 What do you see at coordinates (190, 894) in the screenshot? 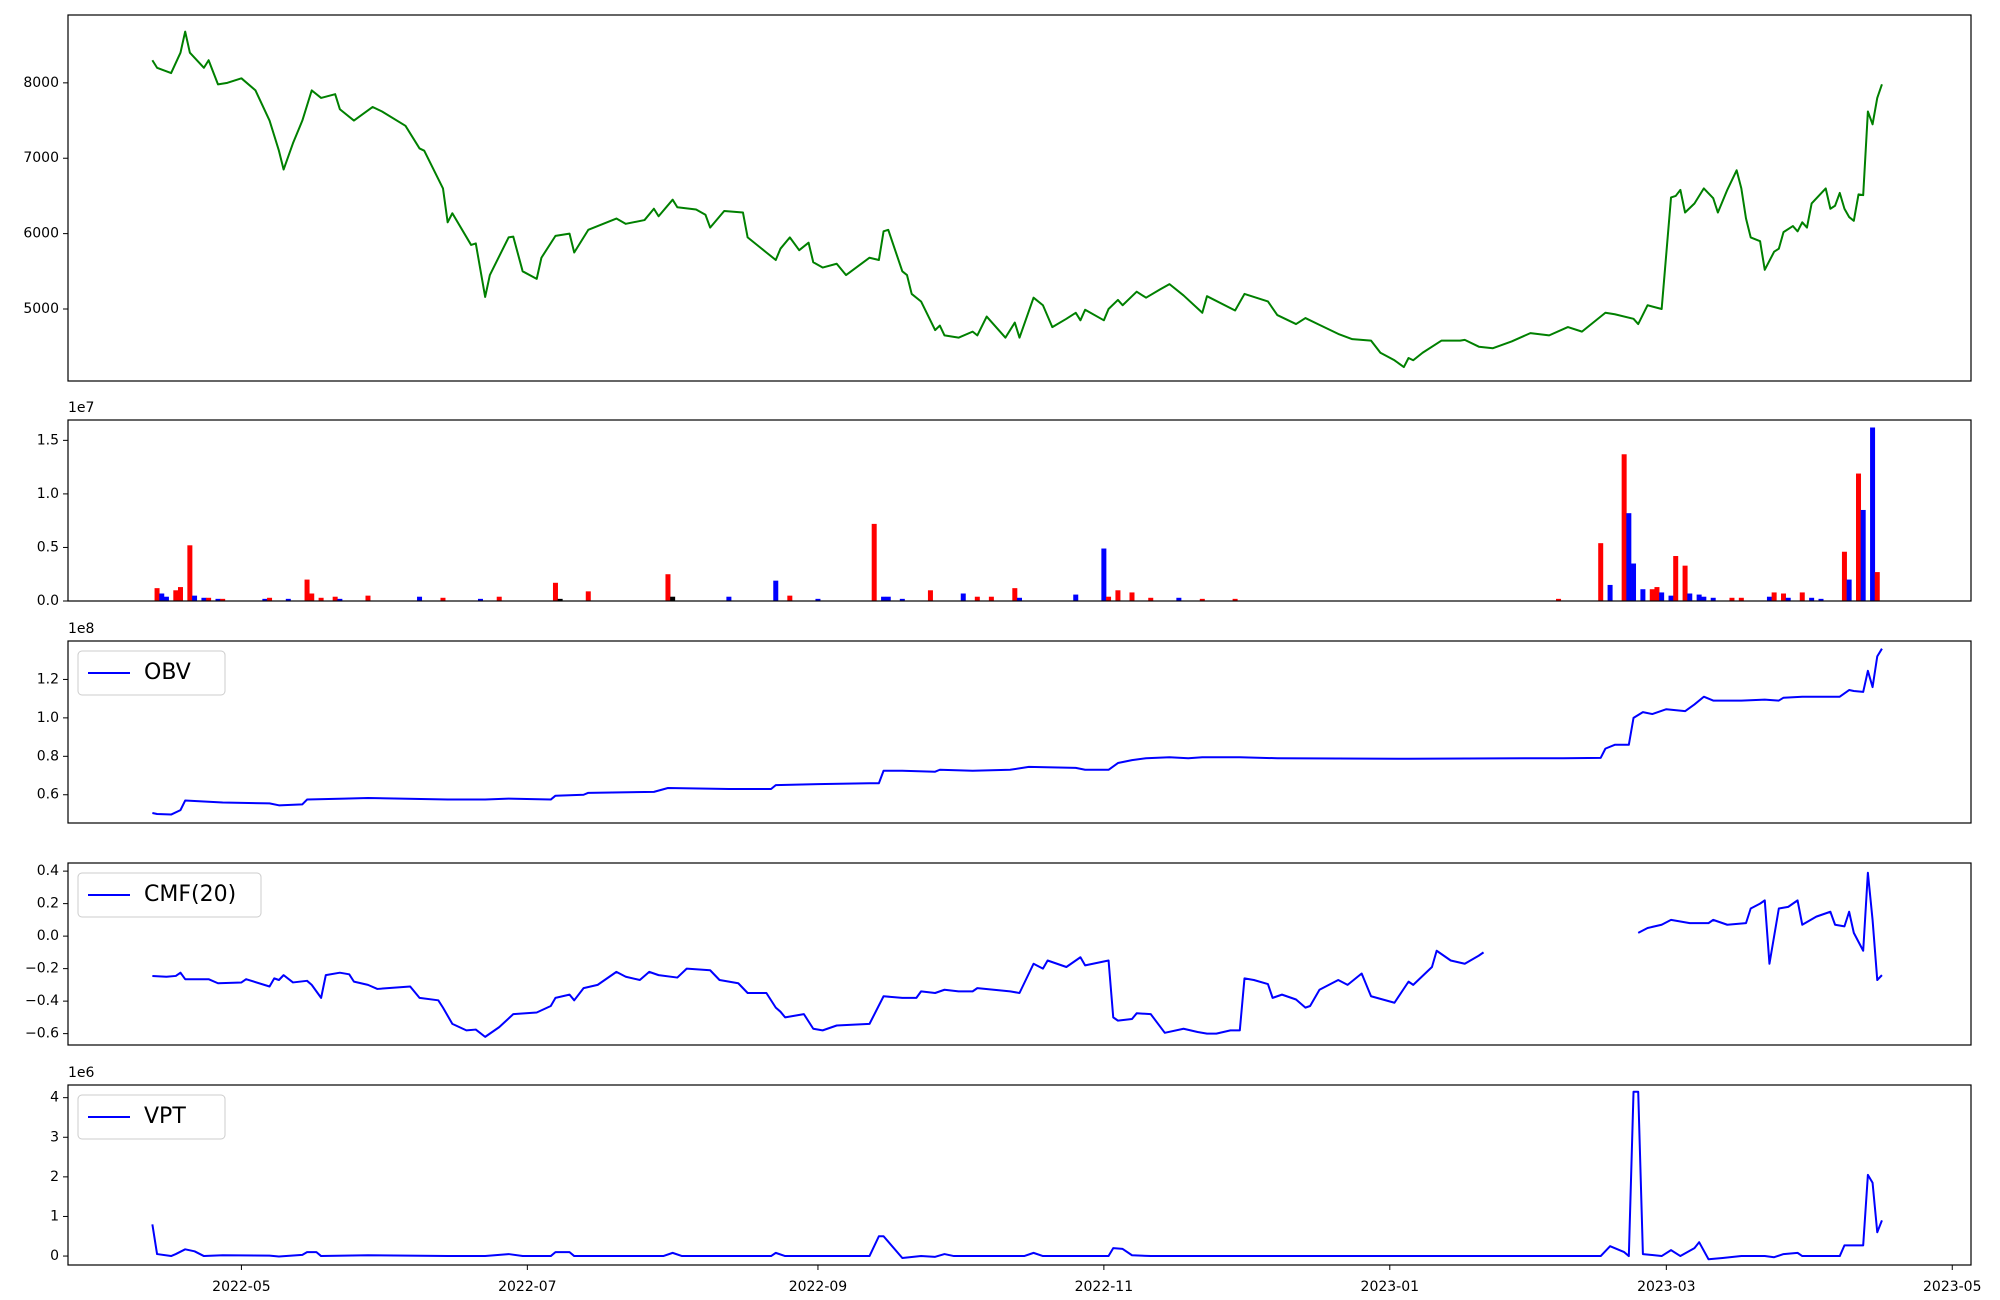
I see `legend-label: CMF(20)` at bounding box center [190, 894].